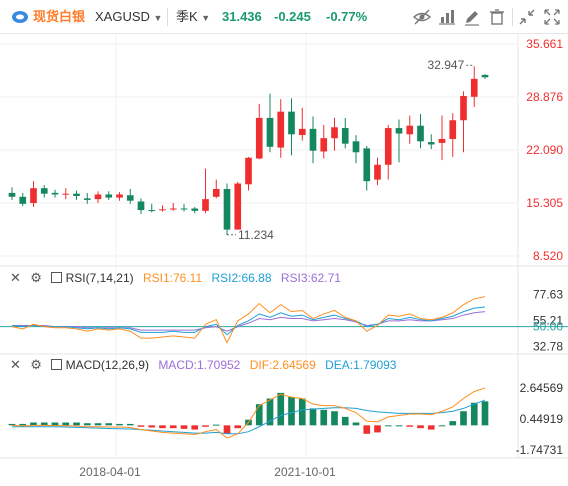 The height and width of the screenshot is (486, 568). I want to click on macd-value: MACD:1.70952, so click(199, 365).